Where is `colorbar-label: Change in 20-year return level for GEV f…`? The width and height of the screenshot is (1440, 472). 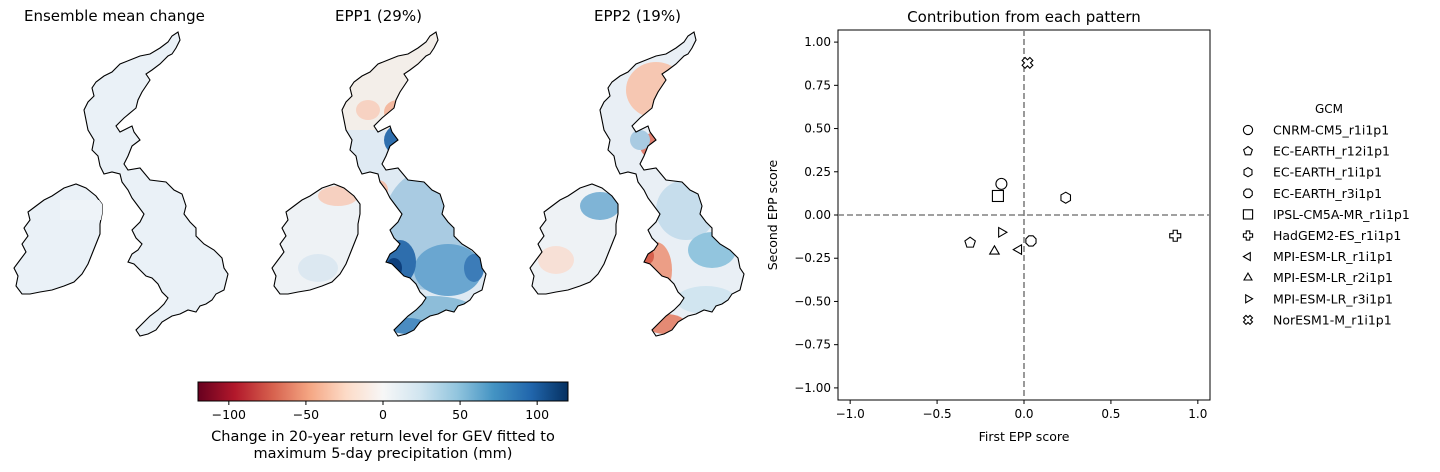
colorbar-label: Change in 20-year return level for GEV f… is located at coordinates (383, 446).